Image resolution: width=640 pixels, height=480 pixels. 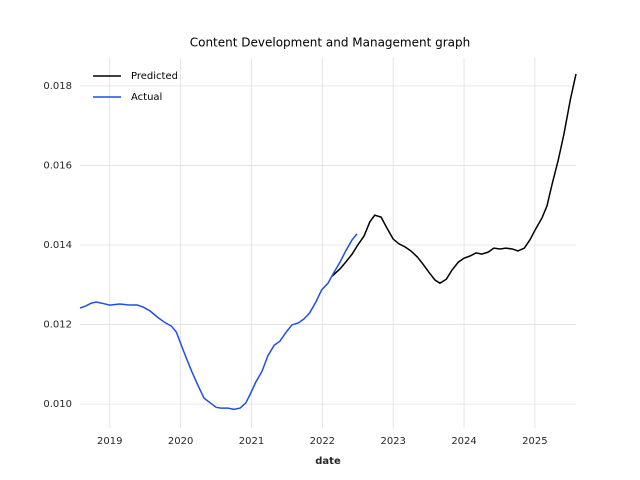 I want to click on chart-title: Content Development and Management graph, so click(x=330, y=43).